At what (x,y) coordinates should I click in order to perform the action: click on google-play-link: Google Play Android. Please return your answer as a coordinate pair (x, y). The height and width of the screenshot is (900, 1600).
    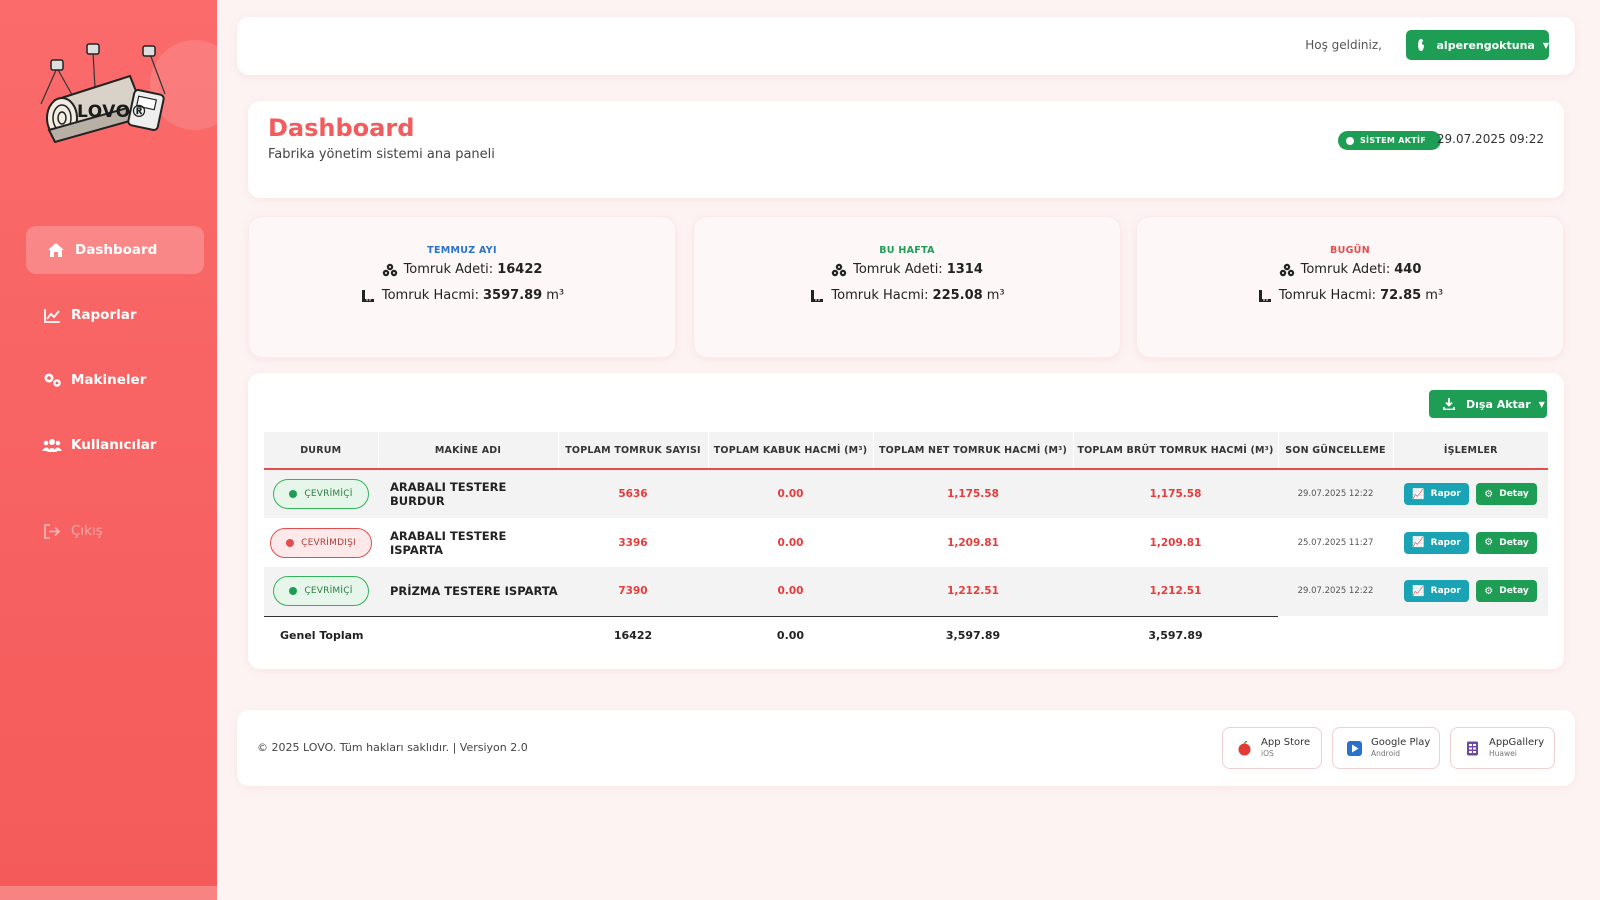
    Looking at the image, I should click on (1386, 748).